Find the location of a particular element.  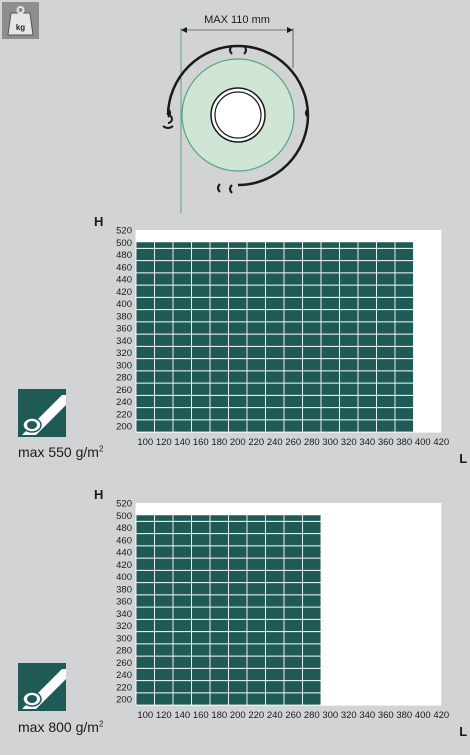

chuck-arc-top-left is located at coordinates (202, 80).